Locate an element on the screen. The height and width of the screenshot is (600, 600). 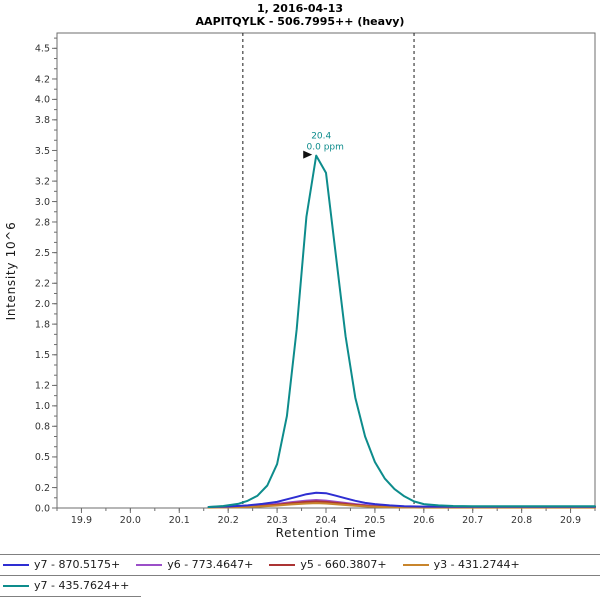
x-tick-label: 20.6 is located at coordinates (423, 520).